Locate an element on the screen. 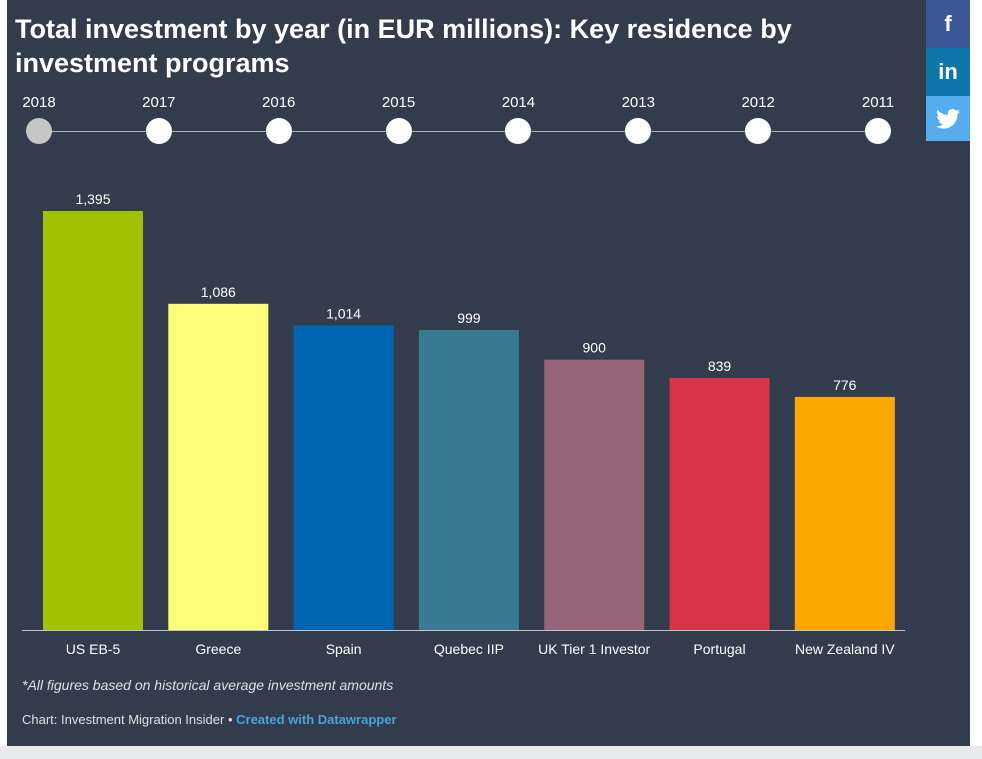 This screenshot has width=982, height=759. twitter-share-button is located at coordinates (948, 118).